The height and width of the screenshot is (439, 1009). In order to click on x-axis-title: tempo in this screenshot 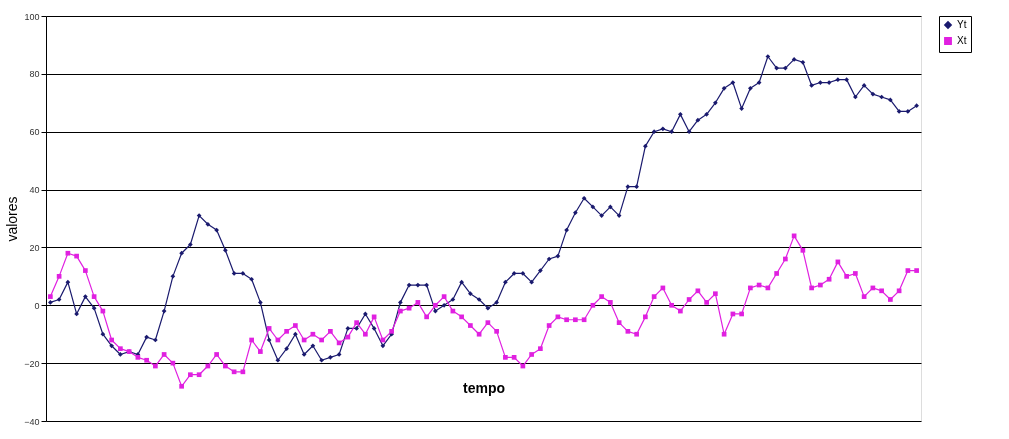, I will do `click(484, 387)`.